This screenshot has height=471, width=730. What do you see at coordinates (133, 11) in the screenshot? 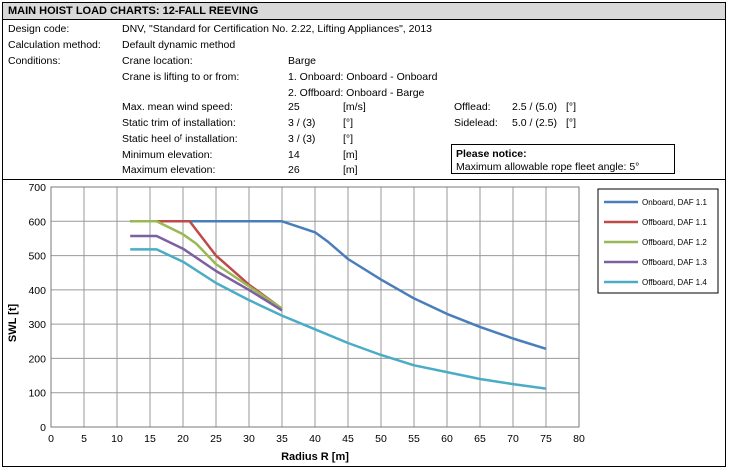
I see `page-title: MAIN HOIST LOAD CHARTS: 12-FALL REEVING` at bounding box center [133, 11].